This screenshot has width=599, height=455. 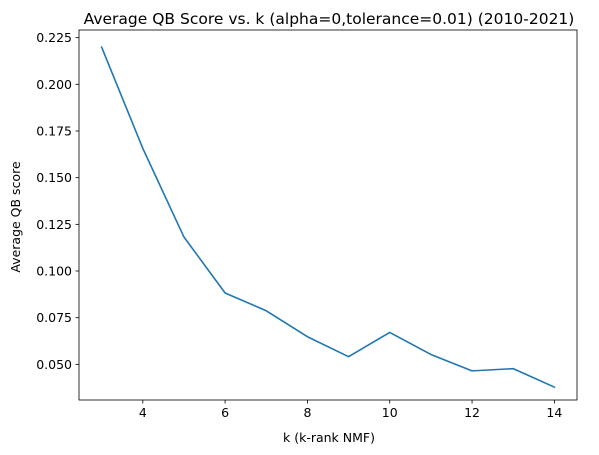 I want to click on y-tick-label: 0.200, so click(x=54, y=84).